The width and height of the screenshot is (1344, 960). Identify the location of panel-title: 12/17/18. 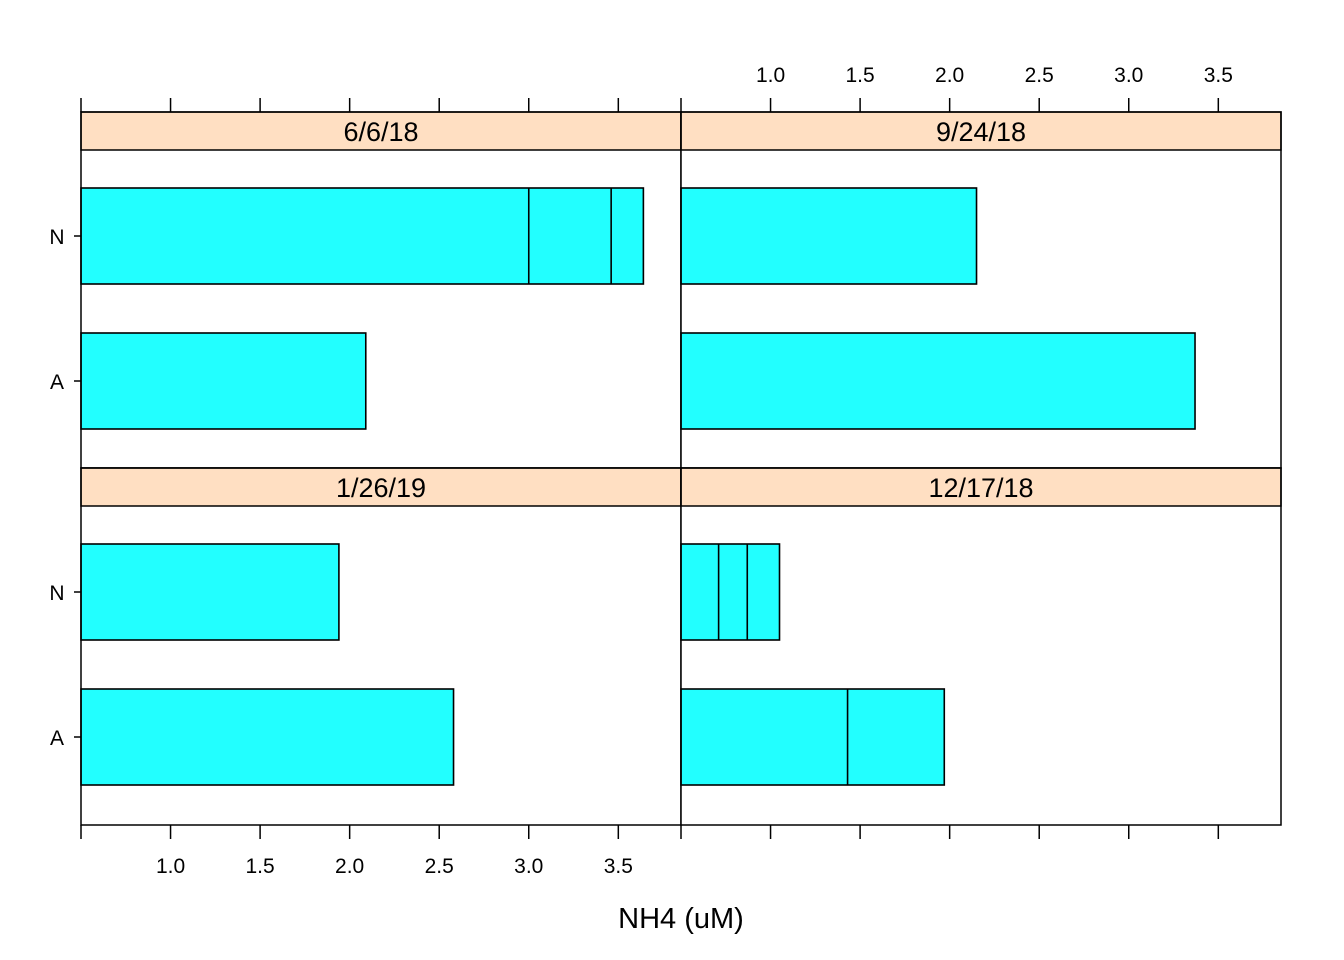
(980, 488).